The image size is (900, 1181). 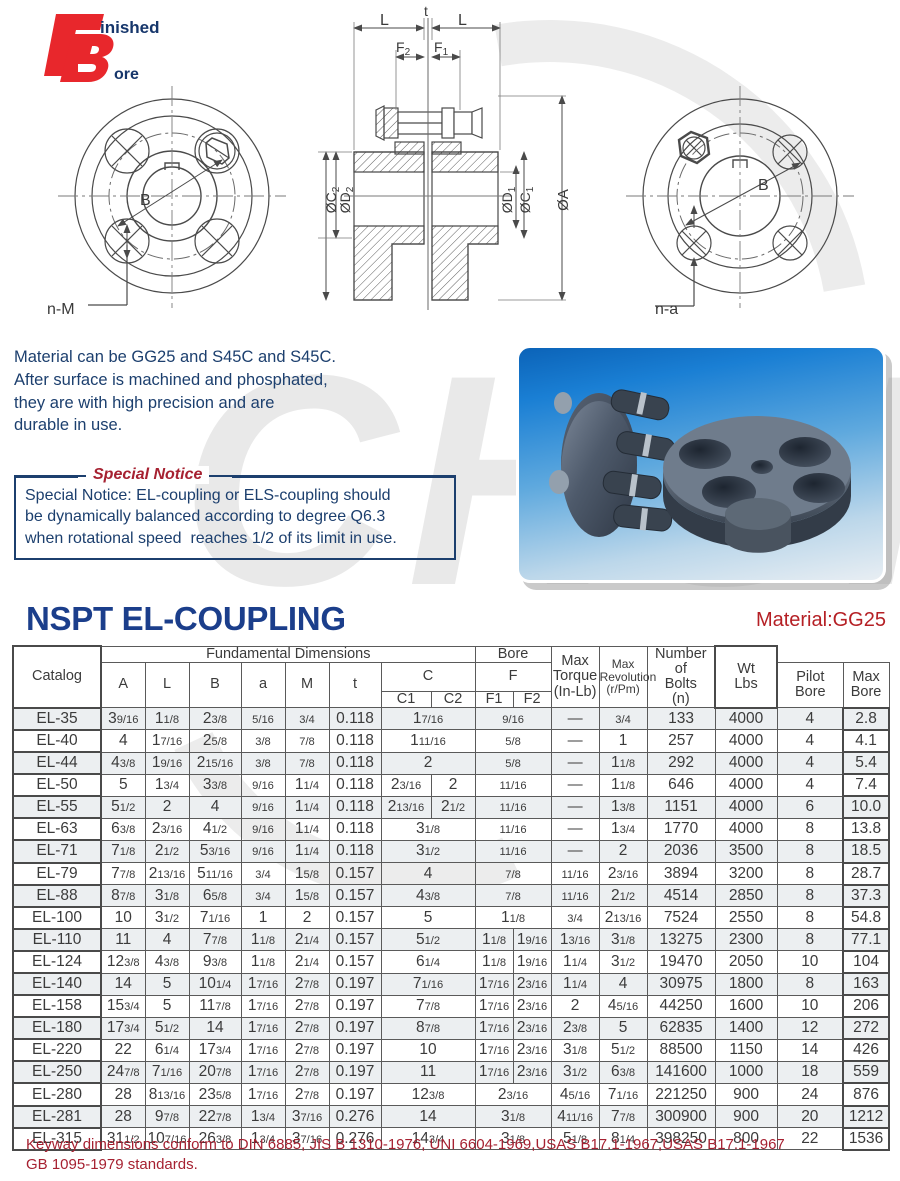 What do you see at coordinates (746, 677) in the screenshot?
I see `th-weight: Wt Lbs` at bounding box center [746, 677].